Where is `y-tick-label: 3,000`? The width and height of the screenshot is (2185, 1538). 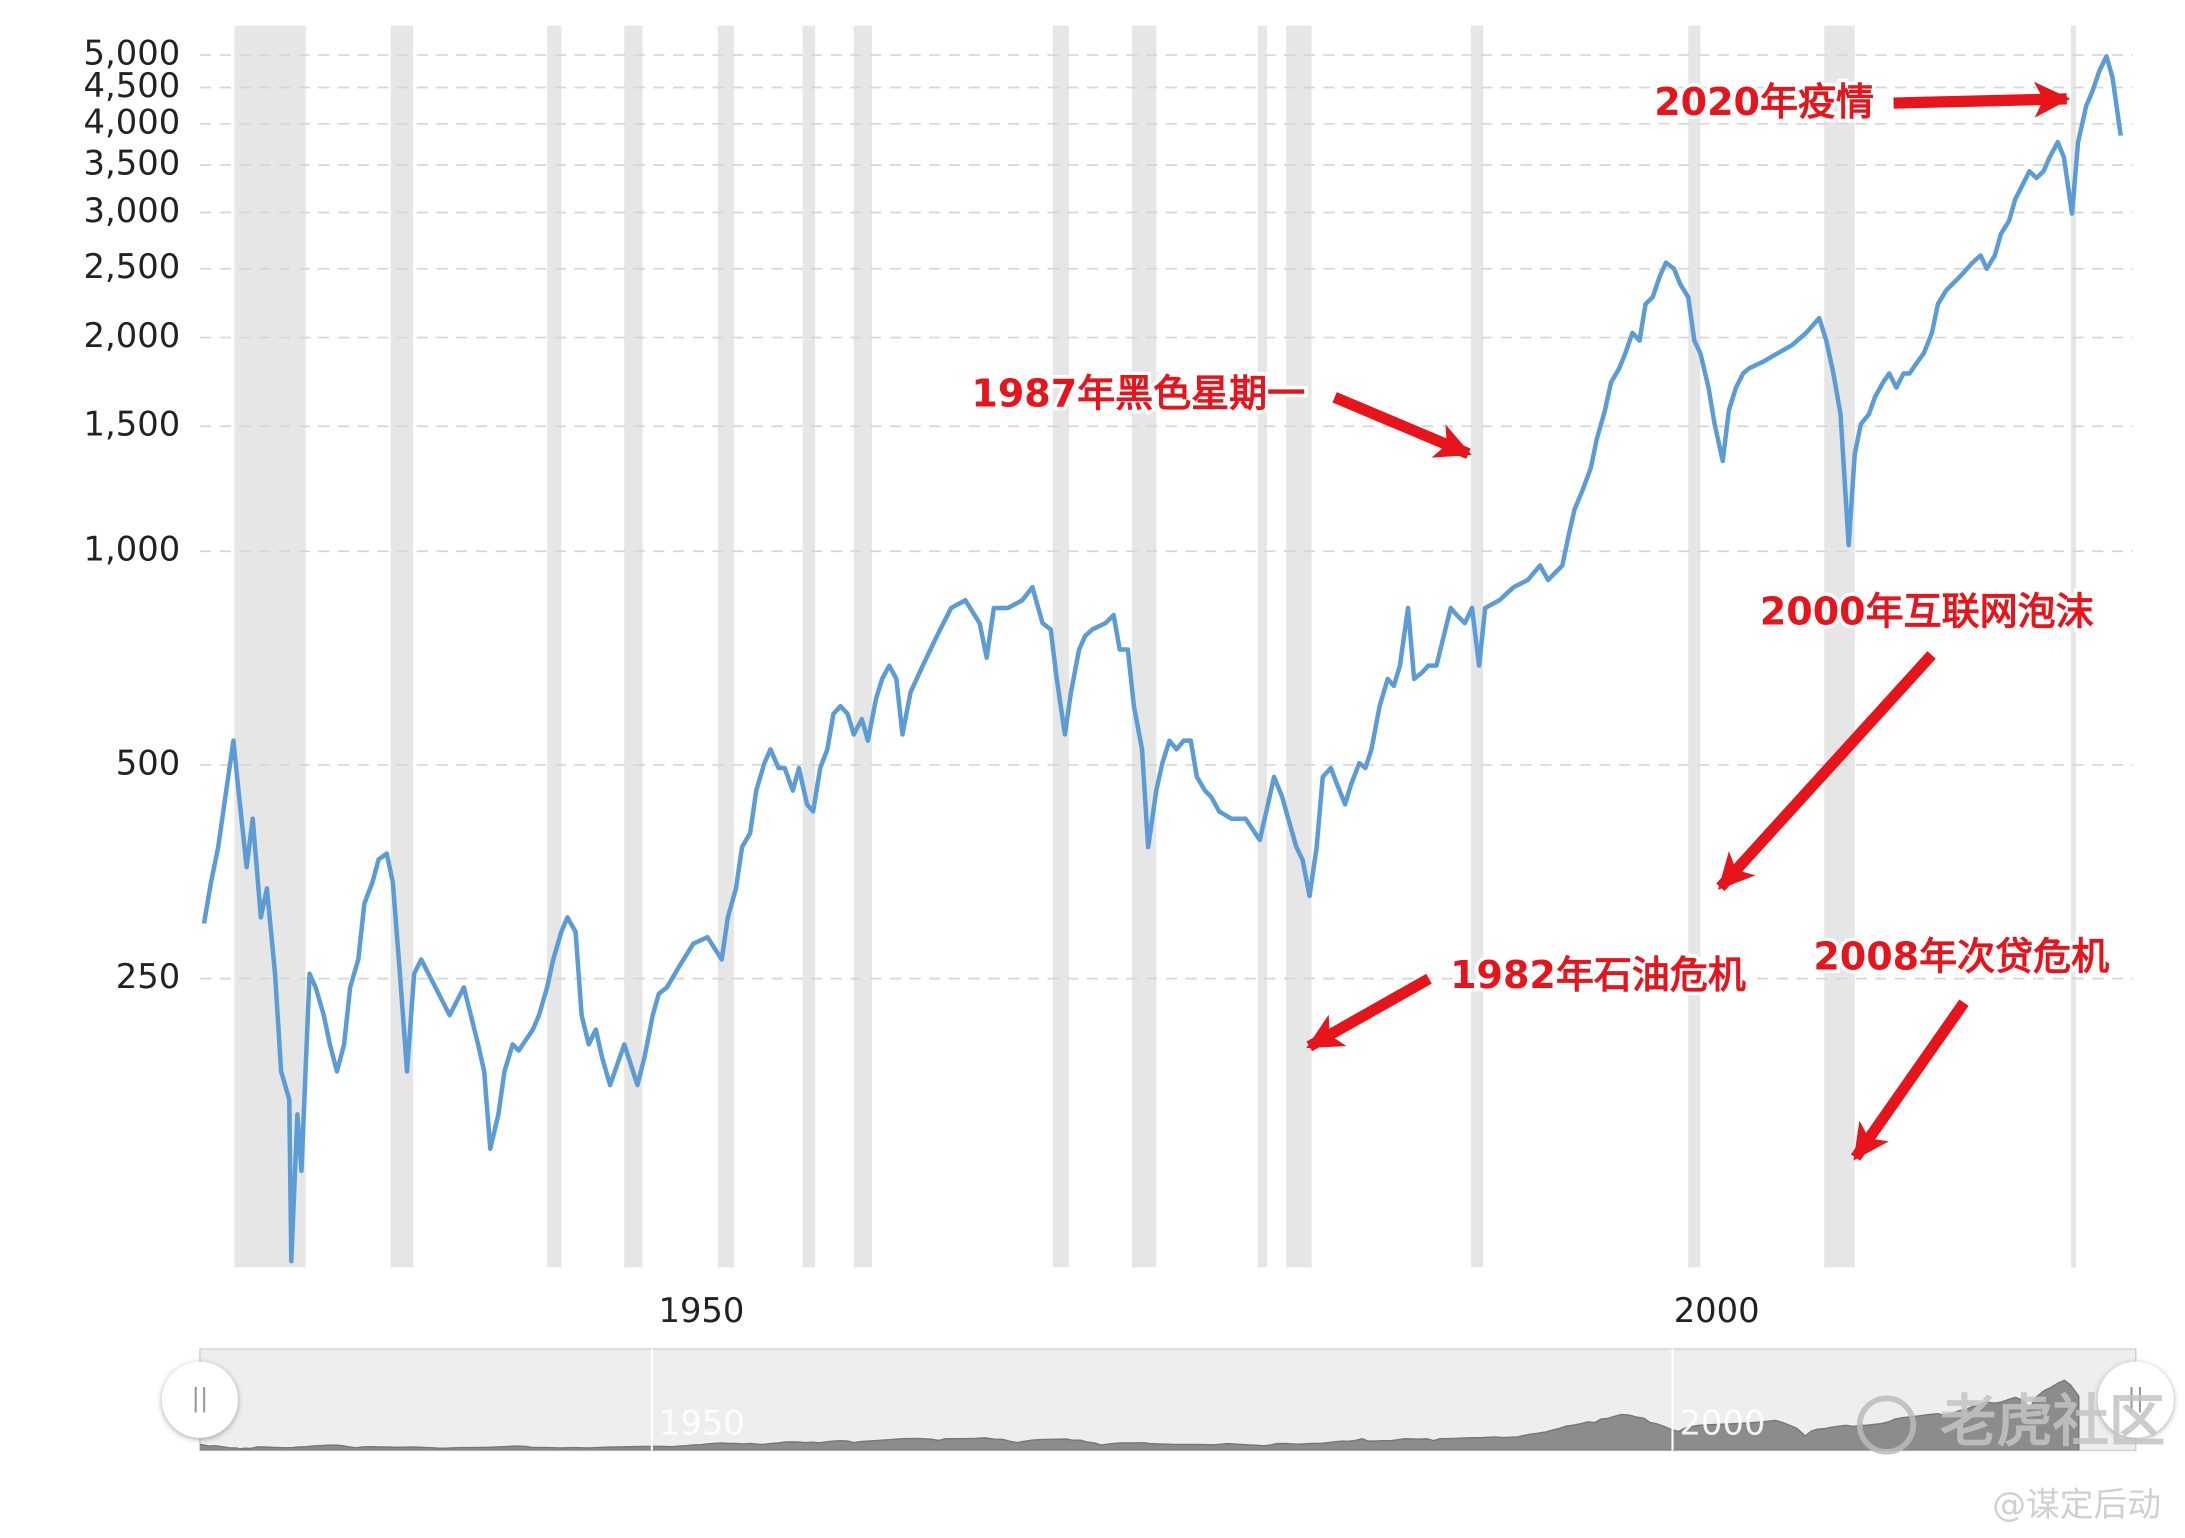 y-tick-label: 3,000 is located at coordinates (132, 210).